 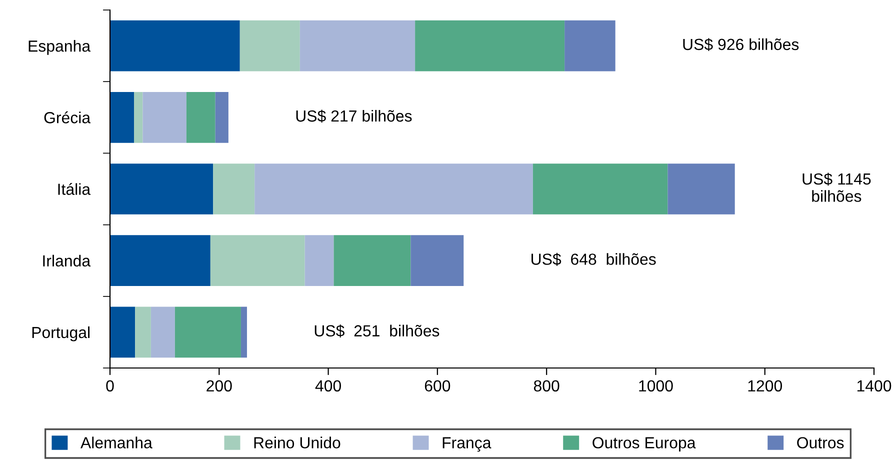 What do you see at coordinates (644, 444) in the screenshot?
I see `legend-label: Outros Europa` at bounding box center [644, 444].